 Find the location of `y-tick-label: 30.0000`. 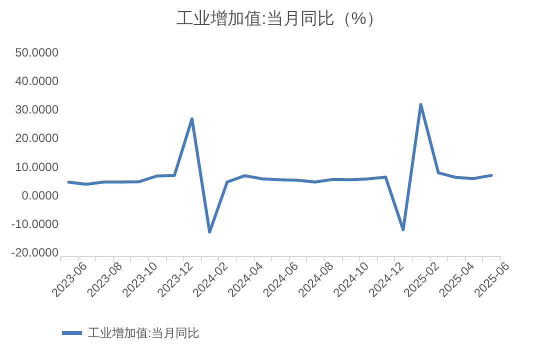

y-tick-label: 30.0000 is located at coordinates (37, 109).